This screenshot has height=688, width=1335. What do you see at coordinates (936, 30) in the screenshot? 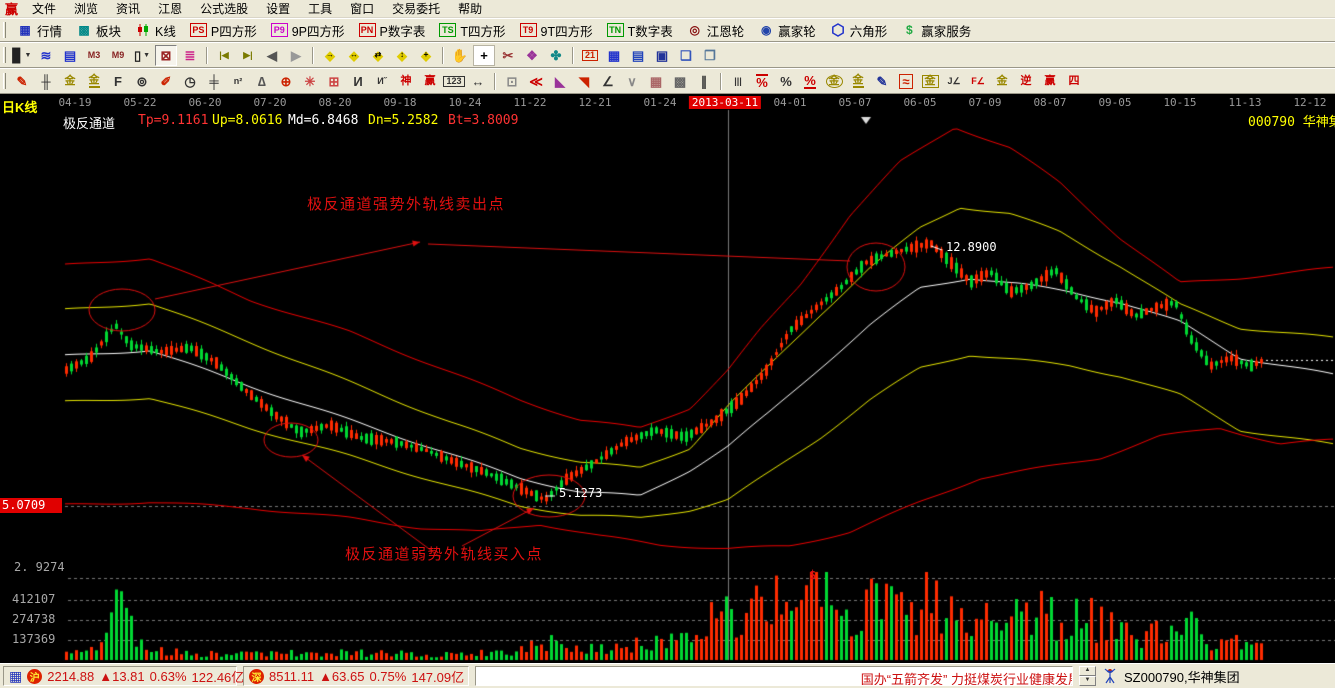
I see `winner-service-button: $ 赢家服务` at bounding box center [936, 30].